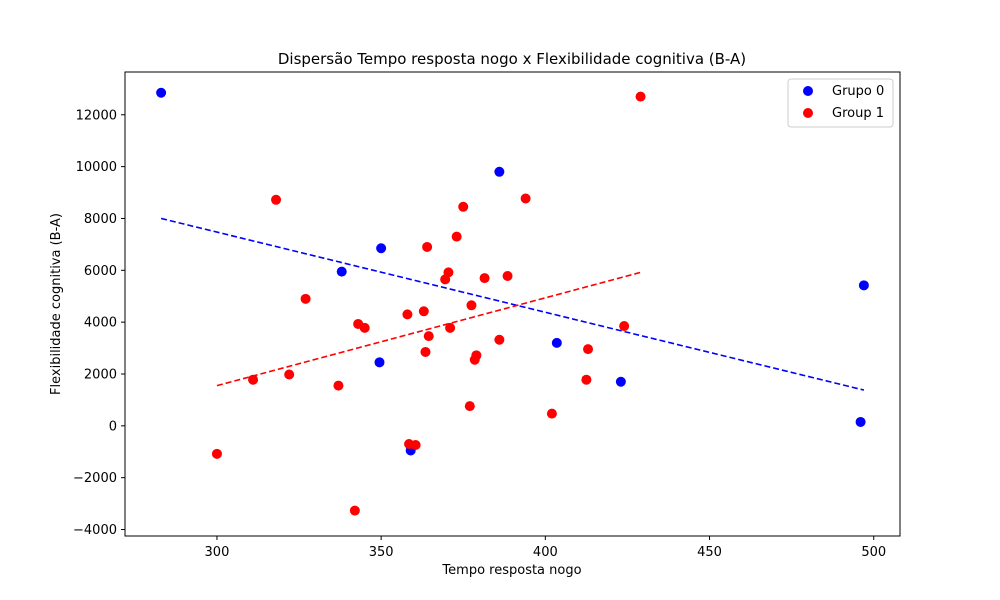 This screenshot has height=600, width=1000. What do you see at coordinates (96, 115) in the screenshot?
I see `y-tick-label: 12000` at bounding box center [96, 115].